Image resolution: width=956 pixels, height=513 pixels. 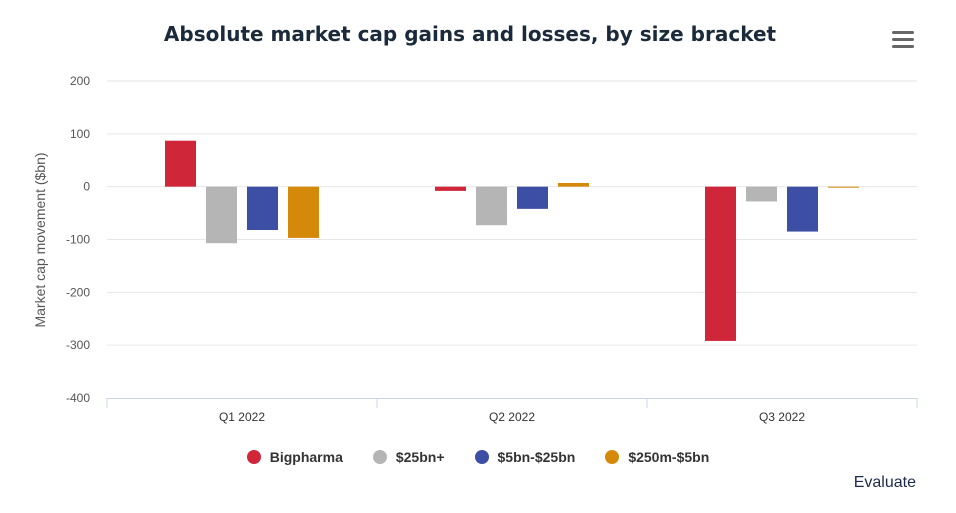 I want to click on legend-item: $5bn-$25bn, so click(x=525, y=457).